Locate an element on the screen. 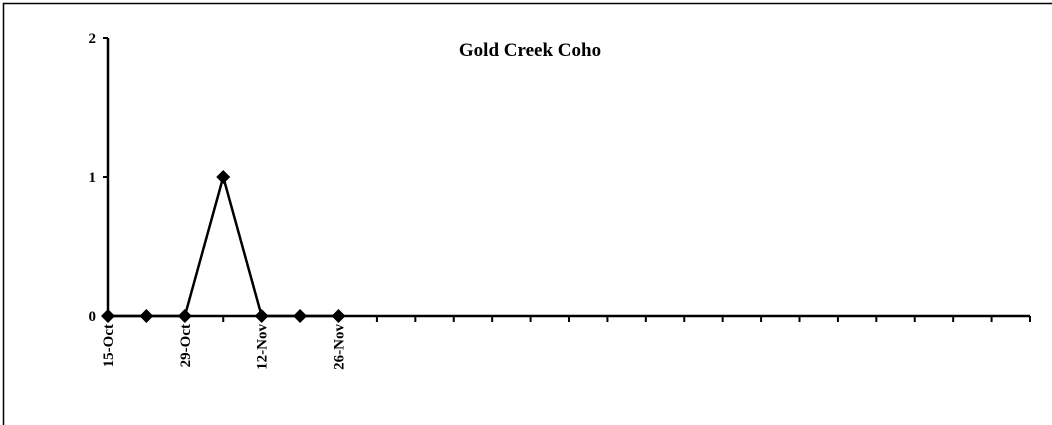  x-tick-label: 12-Nov is located at coordinates (263, 347).